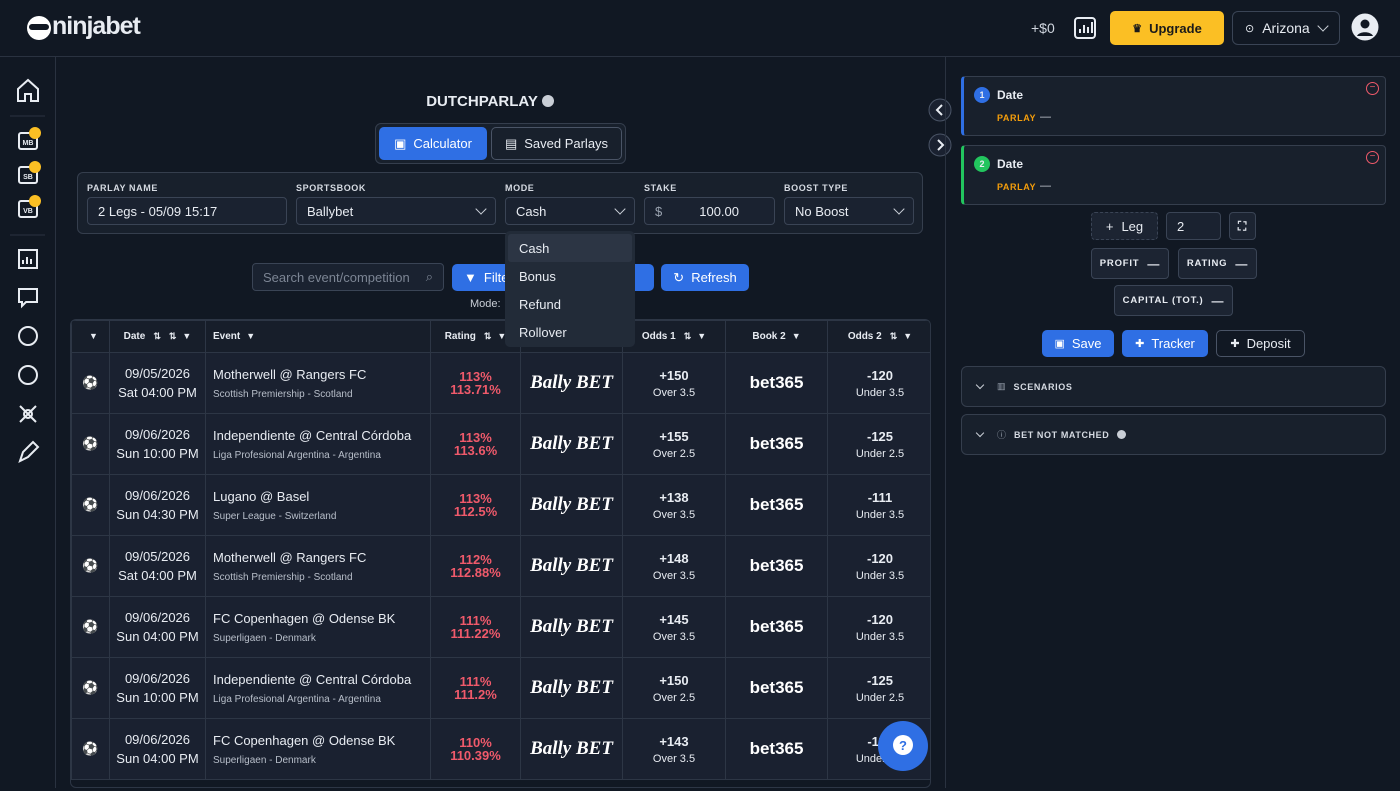 The image size is (1400, 791). What do you see at coordinates (1173, 434) in the screenshot?
I see `collapsible-section: ⓘ BET NOT MATCHED` at bounding box center [1173, 434].